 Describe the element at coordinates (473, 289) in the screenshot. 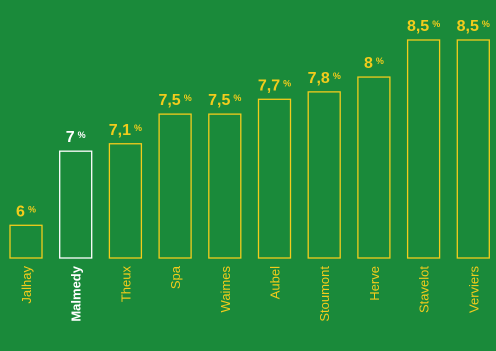

I see `category-label-verviers: Verviers` at that location.